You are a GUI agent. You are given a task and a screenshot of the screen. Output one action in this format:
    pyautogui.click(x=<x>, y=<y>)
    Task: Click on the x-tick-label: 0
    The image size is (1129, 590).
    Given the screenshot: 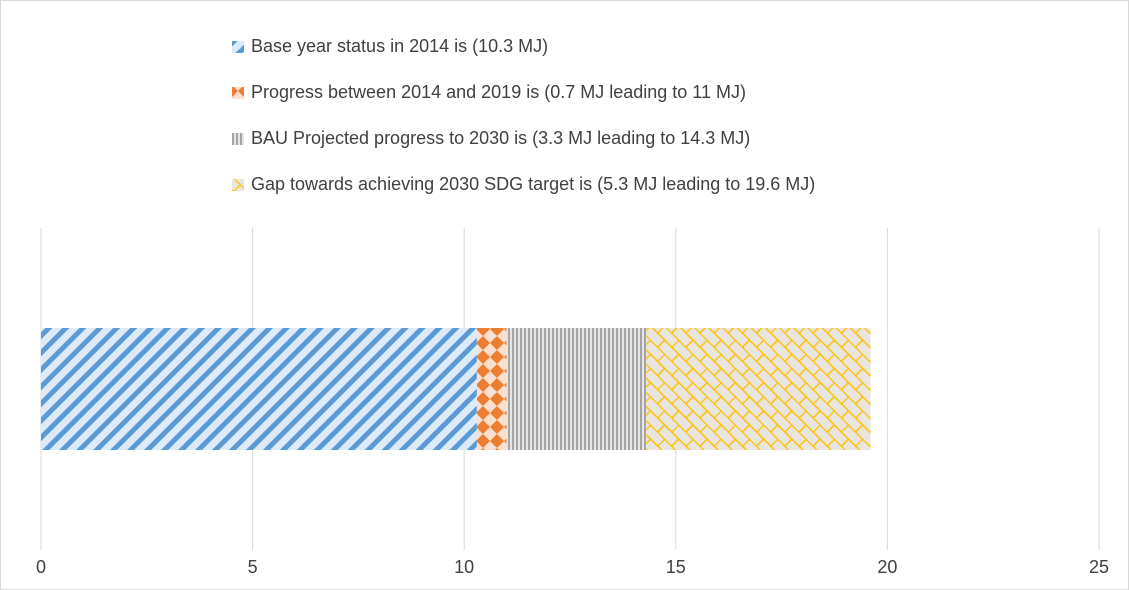 What is the action you would take?
    pyautogui.click(x=41, y=567)
    